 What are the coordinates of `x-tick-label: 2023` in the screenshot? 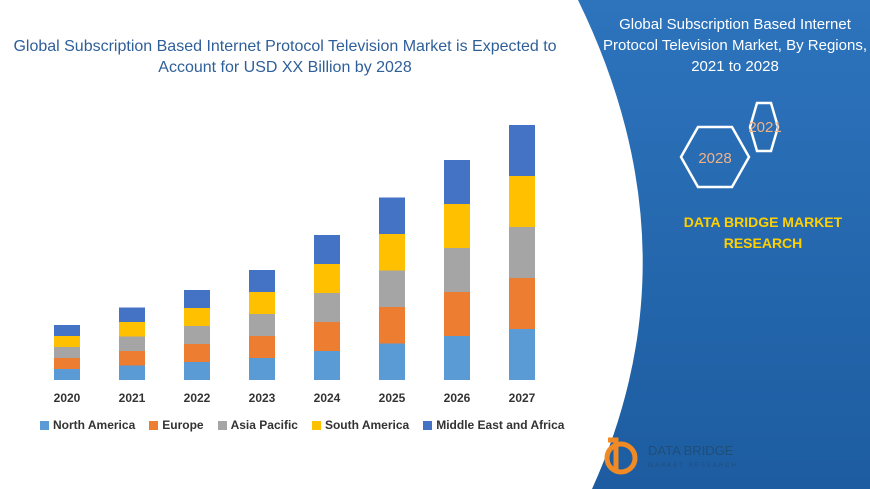 It's located at (262, 398).